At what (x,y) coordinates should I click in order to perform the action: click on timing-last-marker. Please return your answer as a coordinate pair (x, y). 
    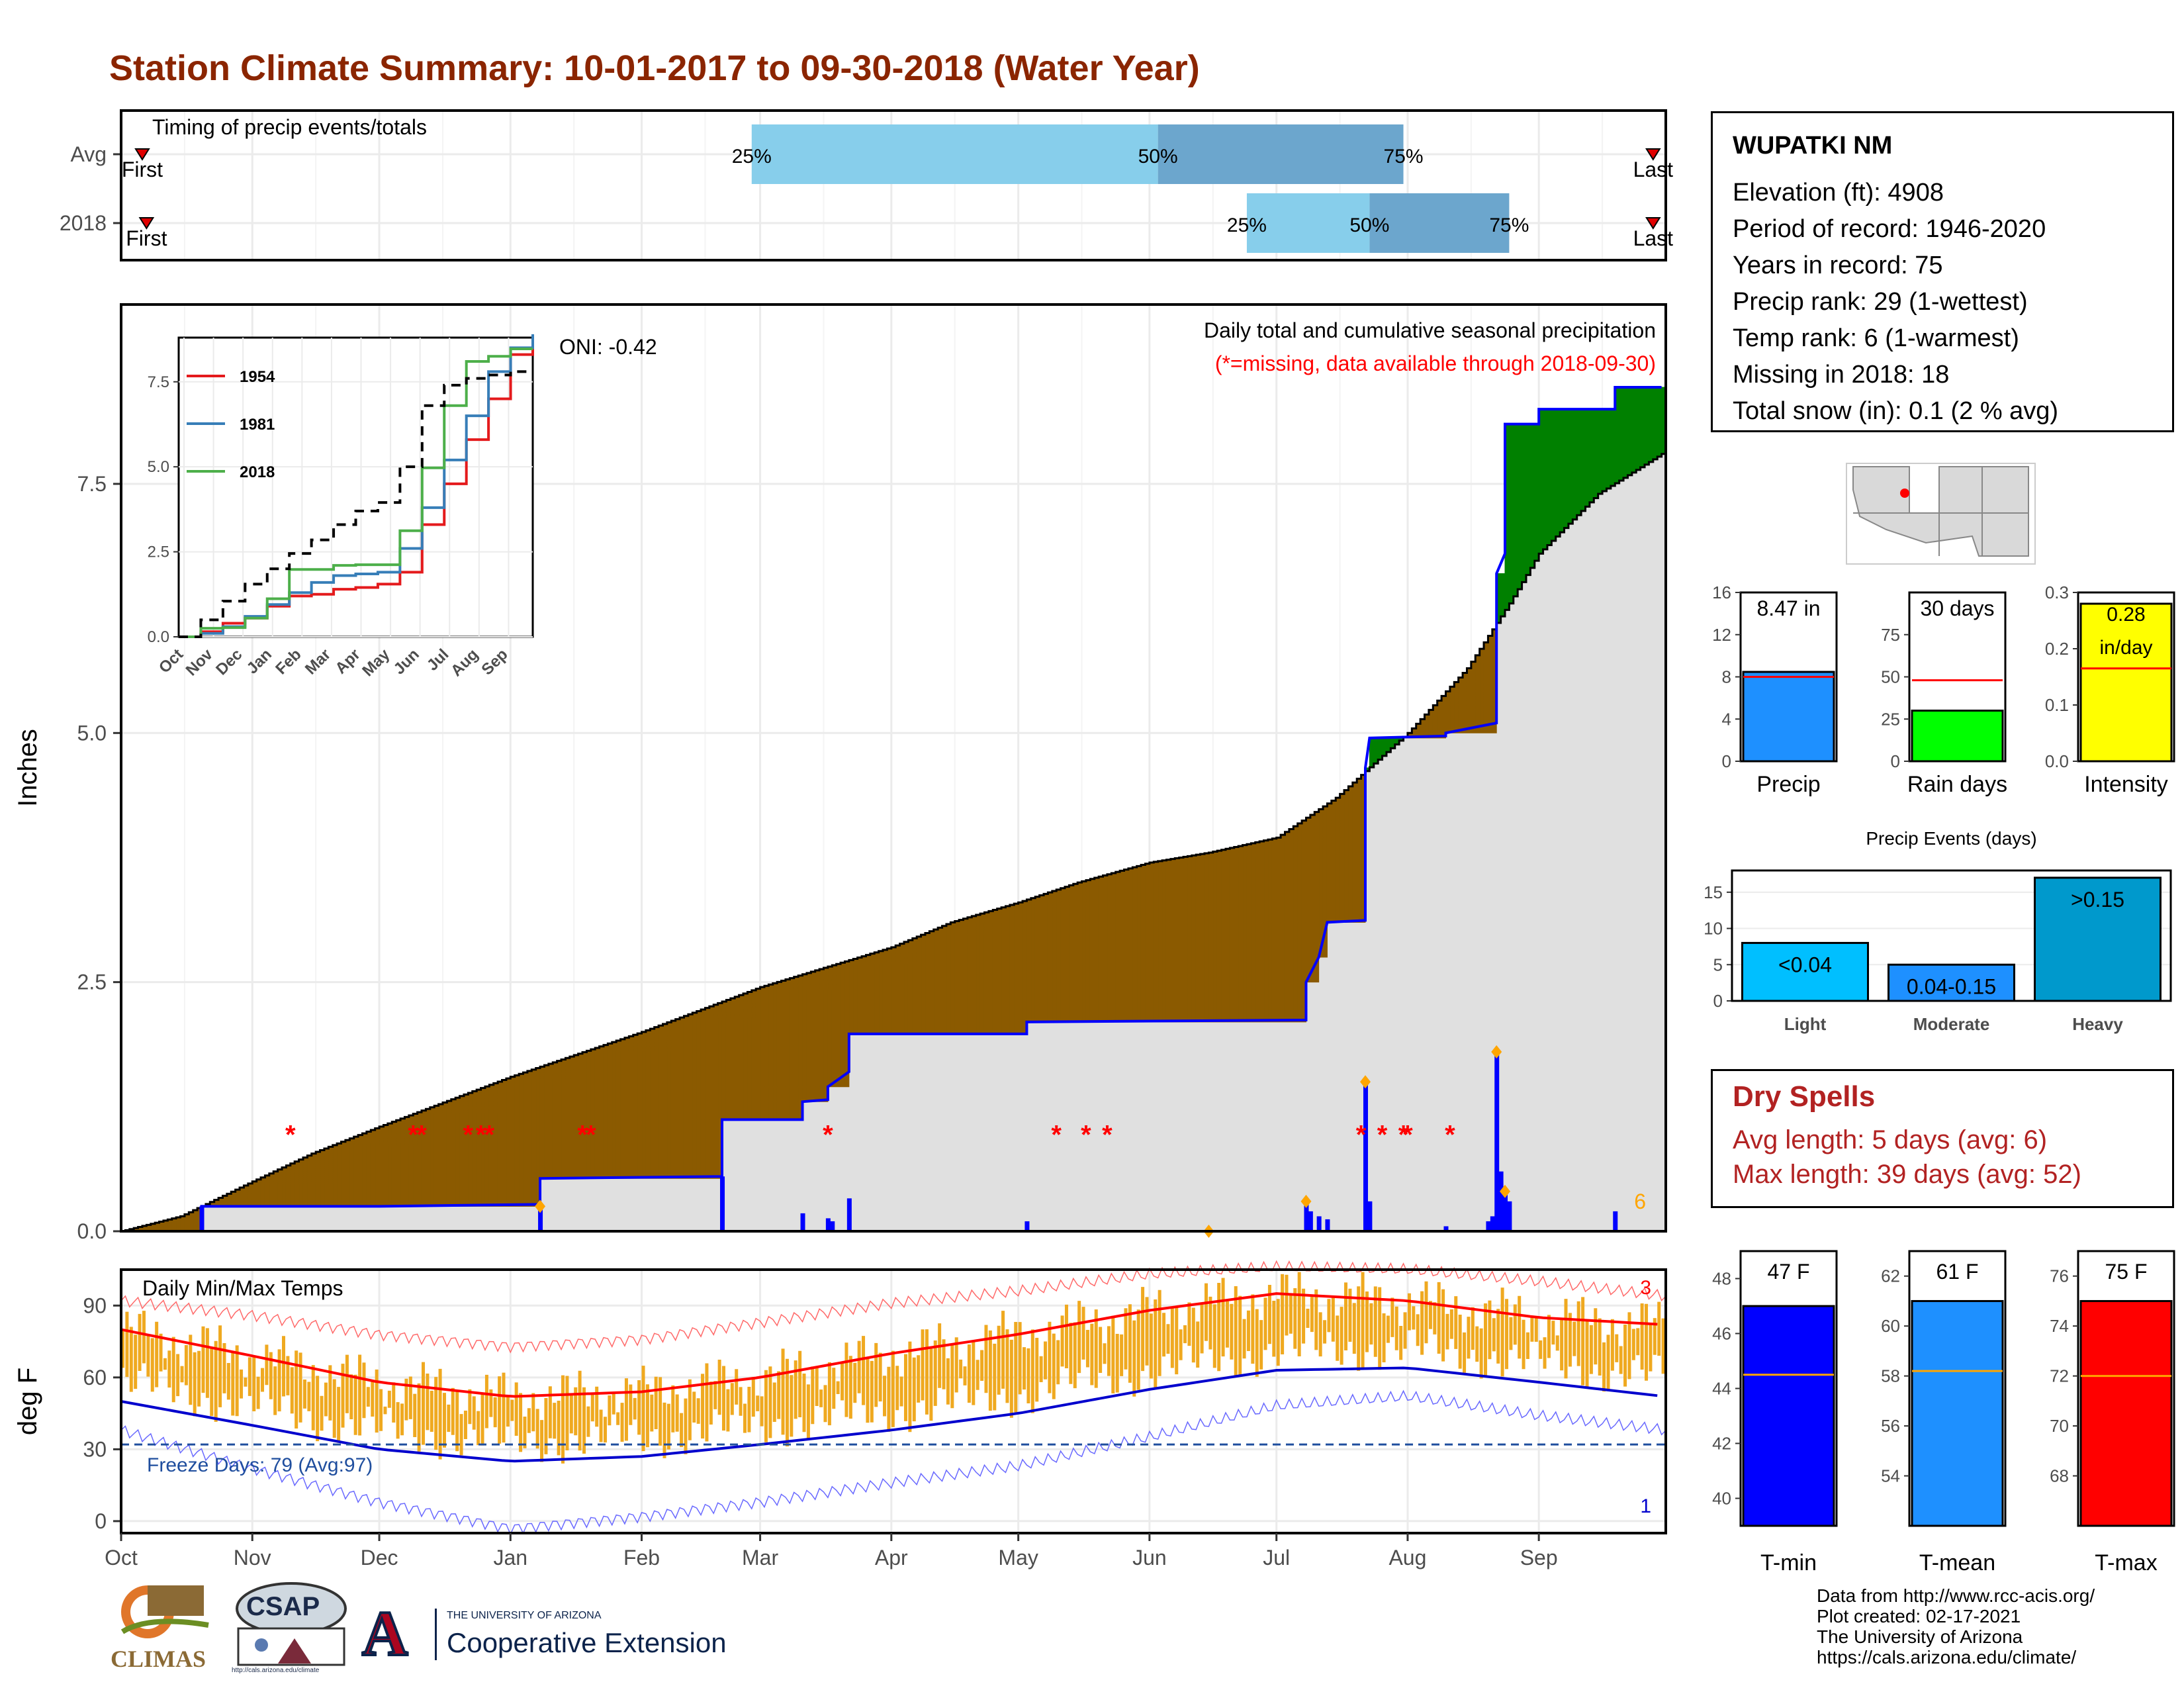
    Looking at the image, I should click on (1653, 154).